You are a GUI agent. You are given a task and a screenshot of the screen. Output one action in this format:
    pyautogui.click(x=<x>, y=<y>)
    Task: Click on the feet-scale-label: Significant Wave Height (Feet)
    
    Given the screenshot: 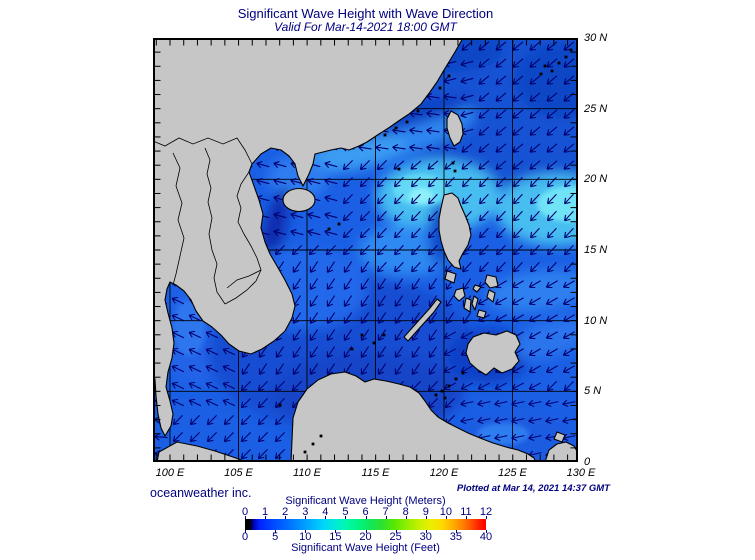 What is the action you would take?
    pyautogui.click(x=365, y=548)
    